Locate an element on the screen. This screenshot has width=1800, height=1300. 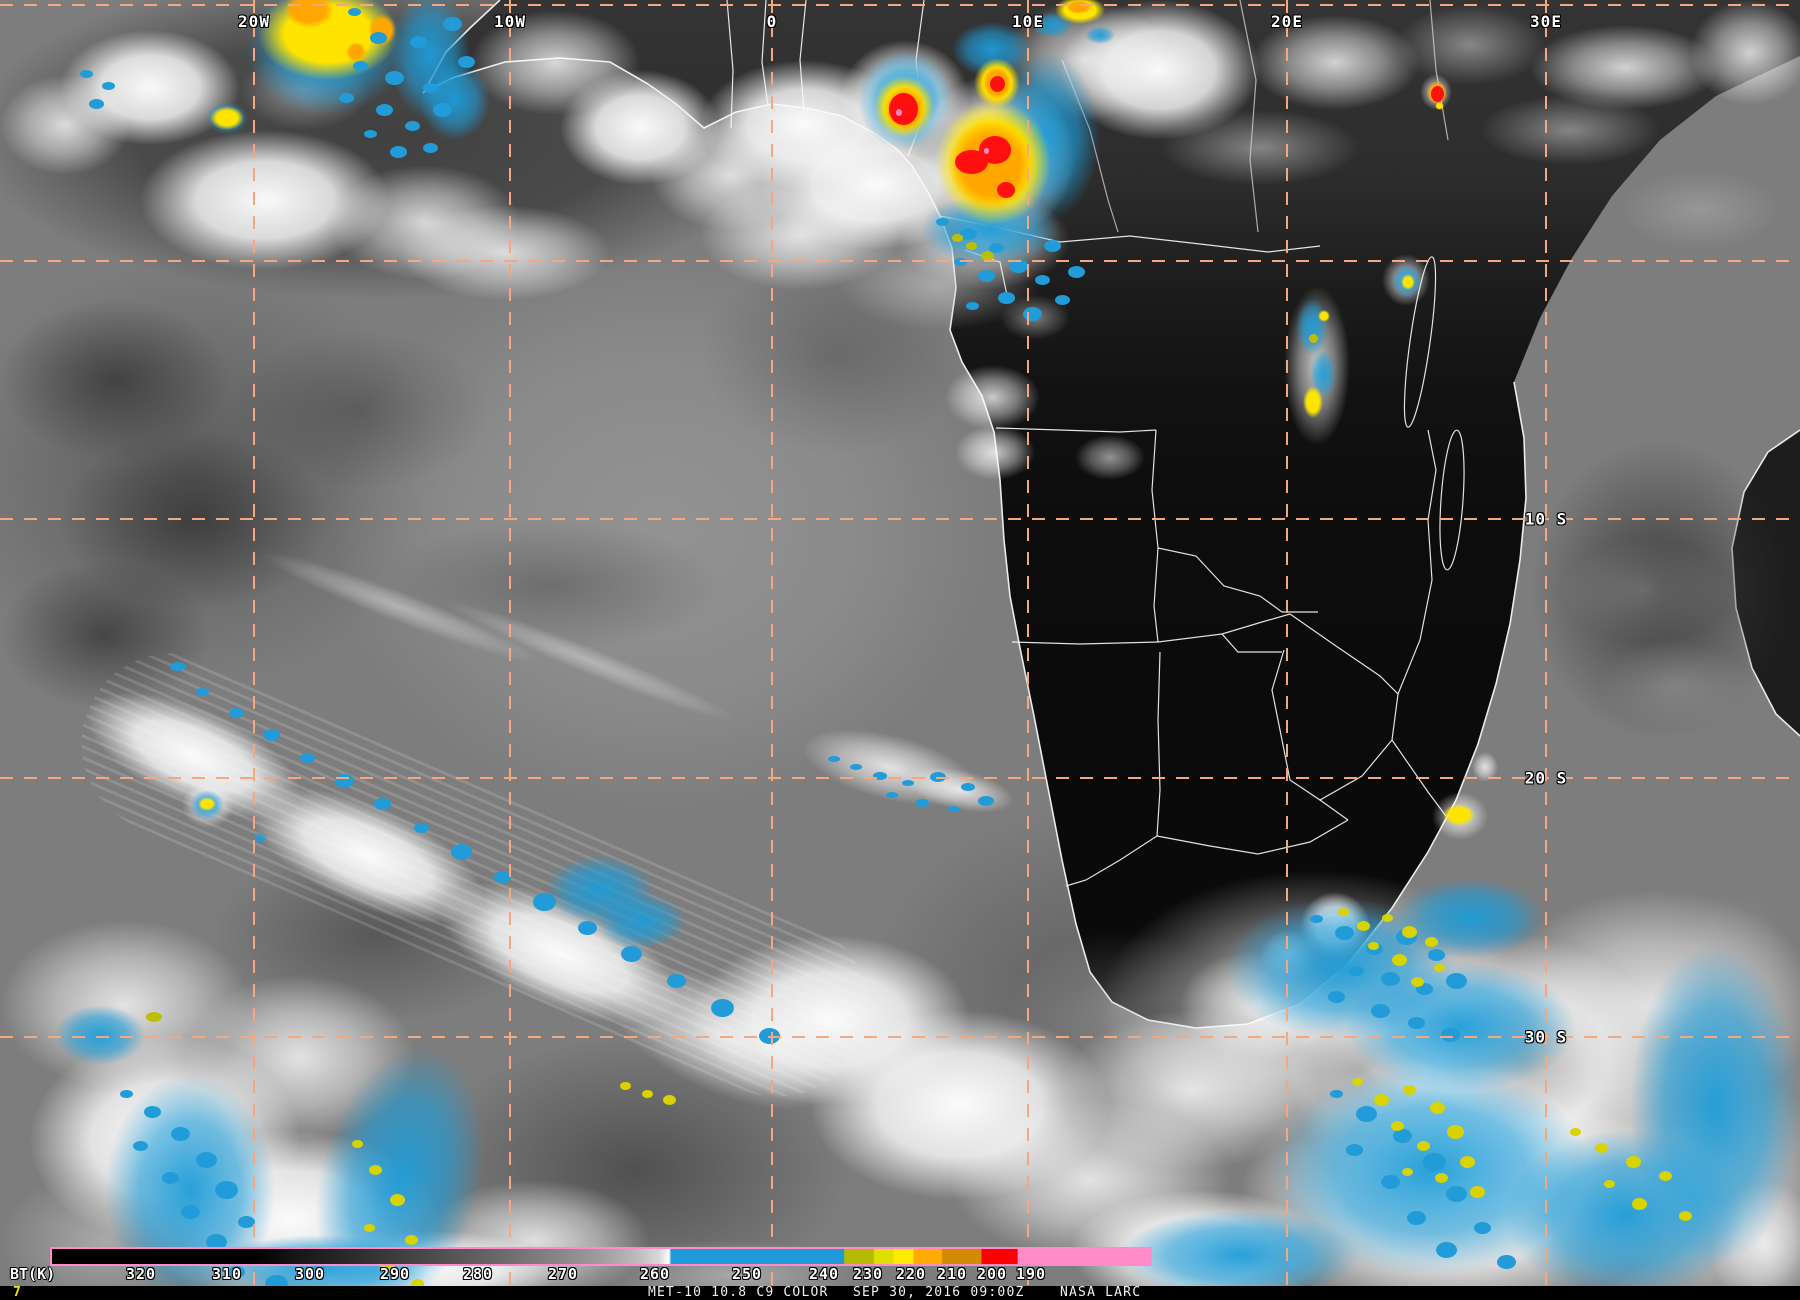
colorbar-tick: 250 is located at coordinates (747, 1274).